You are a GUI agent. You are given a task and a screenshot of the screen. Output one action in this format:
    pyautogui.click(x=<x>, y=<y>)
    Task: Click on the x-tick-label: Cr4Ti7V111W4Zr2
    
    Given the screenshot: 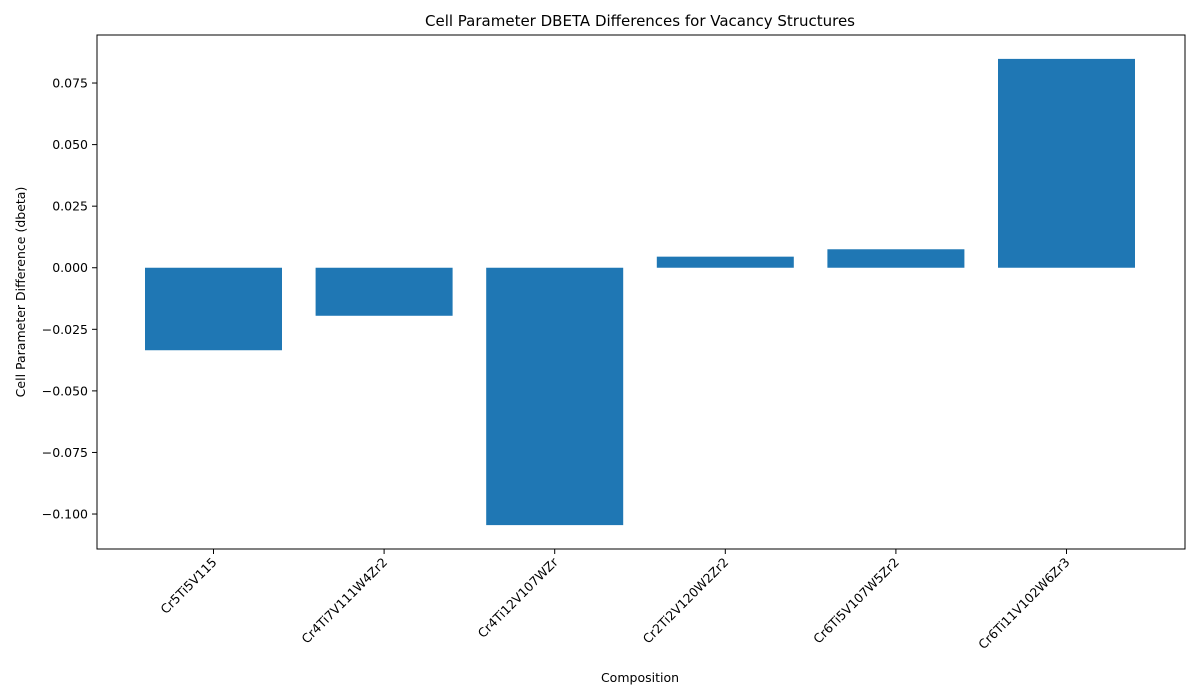 What is the action you would take?
    pyautogui.click(x=344, y=601)
    